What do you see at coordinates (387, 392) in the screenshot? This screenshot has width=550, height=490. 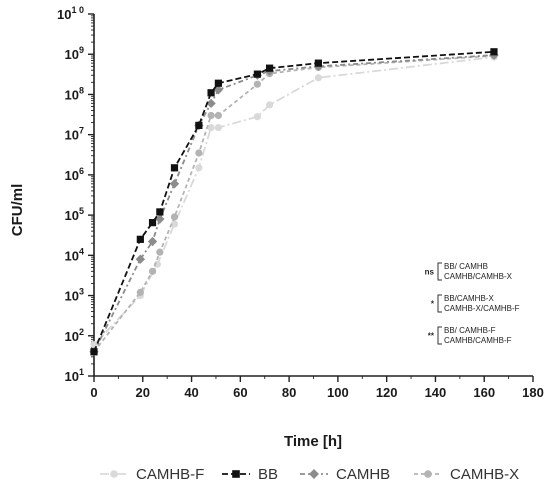 I see `x-tick-label: 120` at bounding box center [387, 392].